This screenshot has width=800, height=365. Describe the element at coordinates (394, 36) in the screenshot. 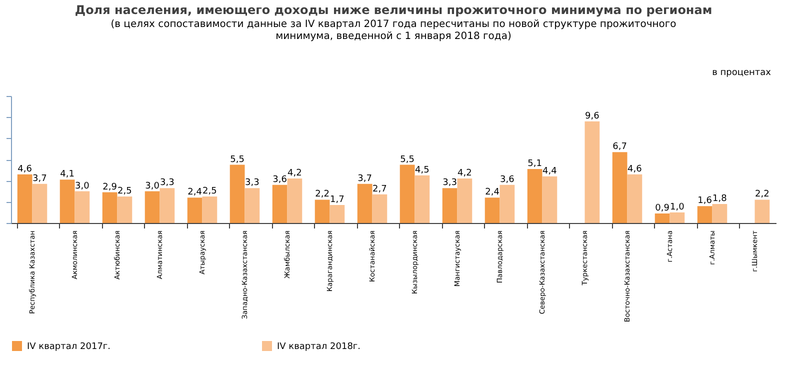

I see `text: минимума, введенной с 1 января 2018 года)` at that location.